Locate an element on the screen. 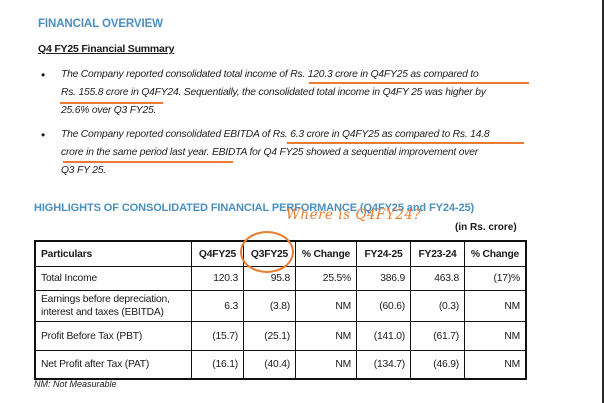  paragraph-line: Q3 FY 25. is located at coordinates (83, 170).